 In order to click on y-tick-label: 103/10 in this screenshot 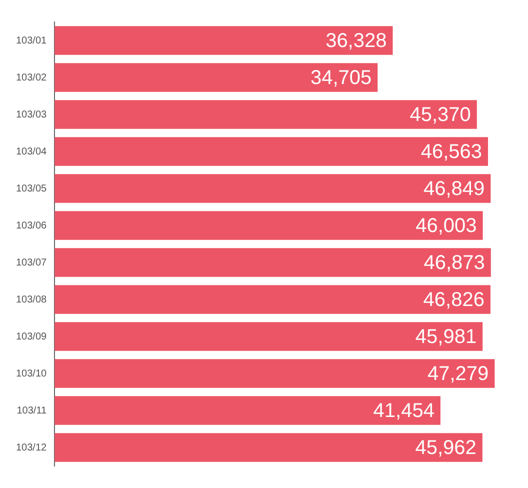, I will do `click(32, 374)`.